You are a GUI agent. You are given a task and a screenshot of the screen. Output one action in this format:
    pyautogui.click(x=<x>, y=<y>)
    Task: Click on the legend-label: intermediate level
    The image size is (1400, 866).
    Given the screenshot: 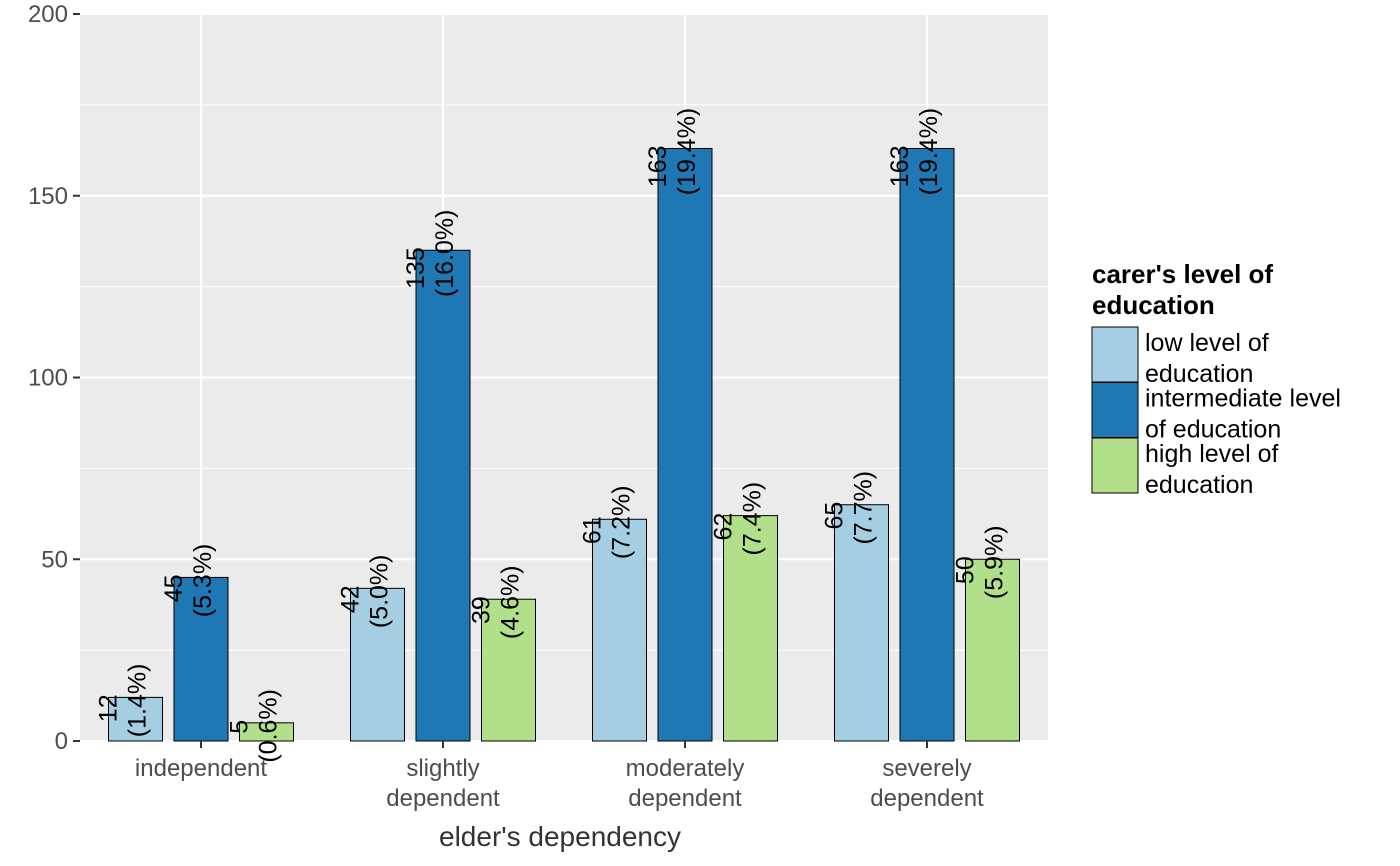 What is the action you would take?
    pyautogui.click(x=1243, y=399)
    